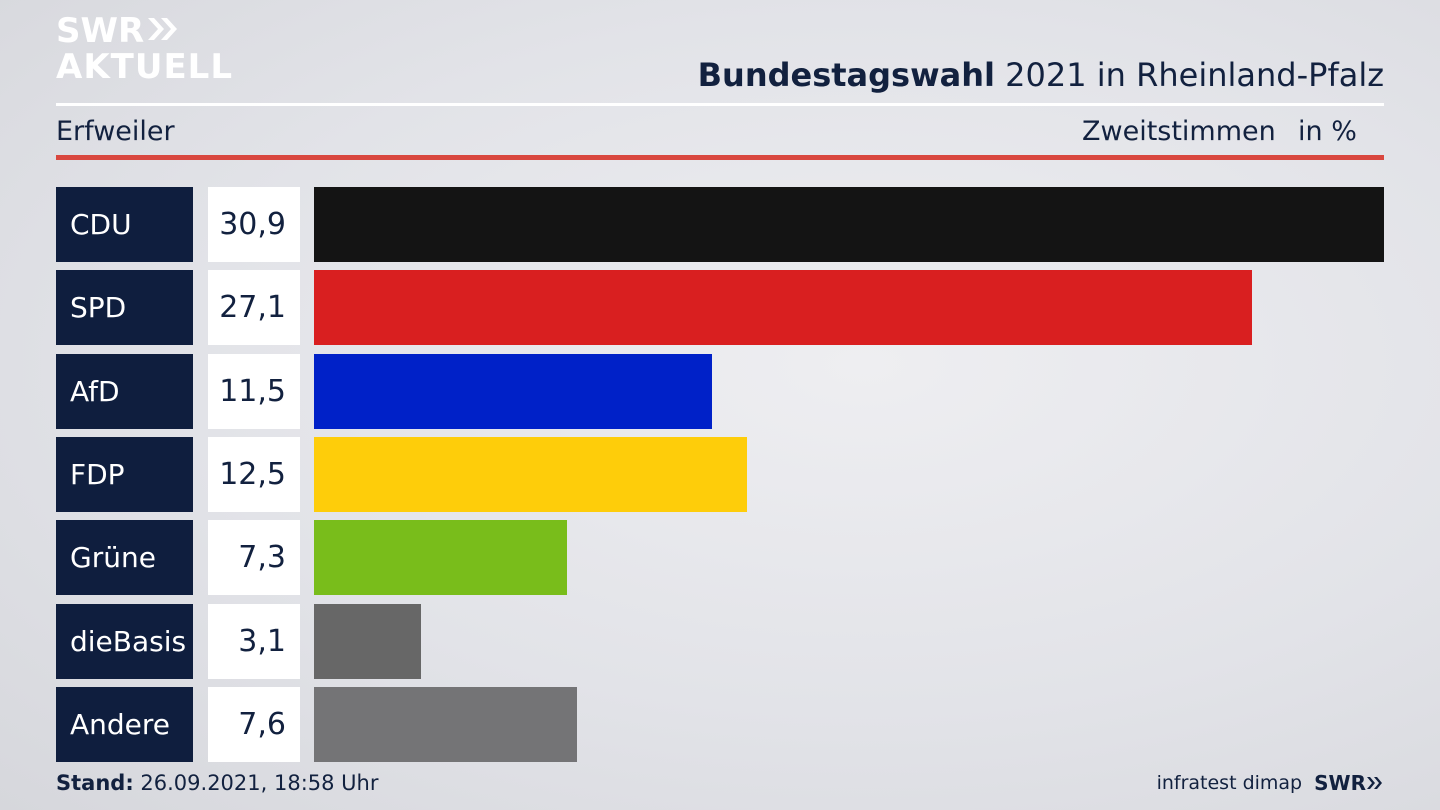 The image size is (1440, 810). I want to click on stand-label: Stand:, so click(95, 783).